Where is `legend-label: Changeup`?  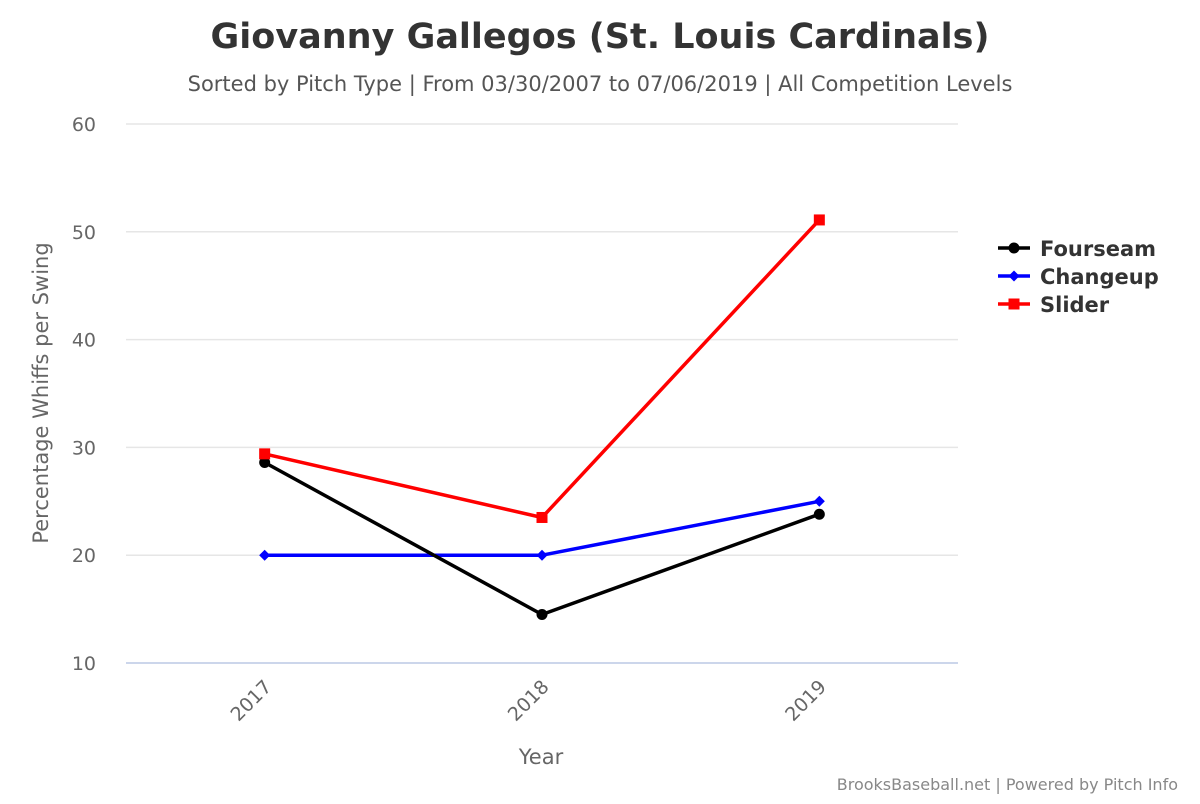
legend-label: Changeup is located at coordinates (1099, 277).